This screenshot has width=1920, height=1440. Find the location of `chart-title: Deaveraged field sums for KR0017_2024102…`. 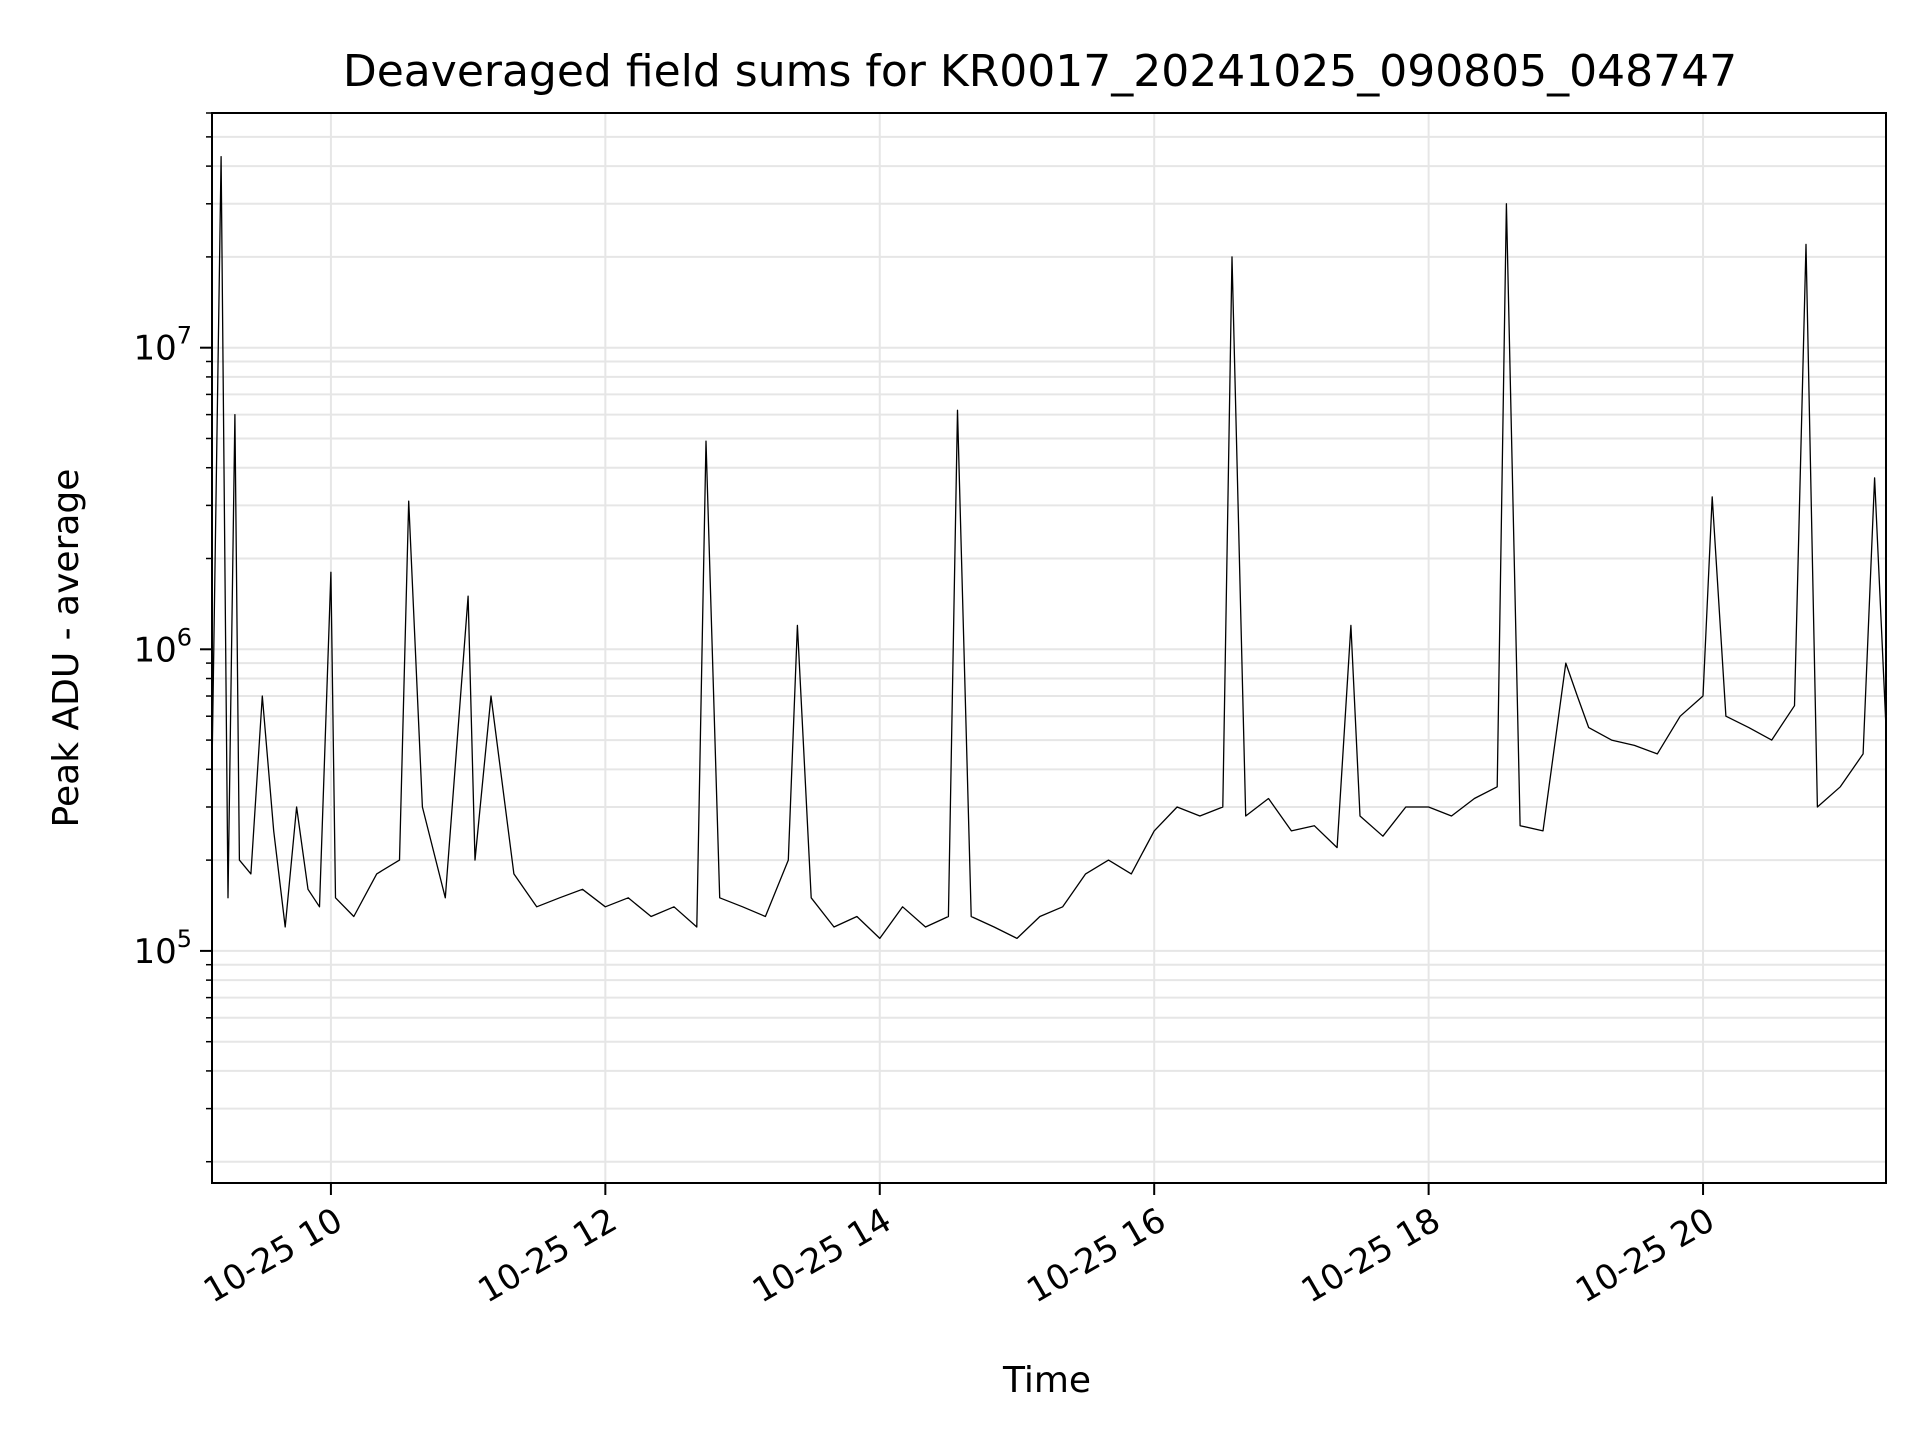

chart-title: Deaveraged field sums for KR0017_2024102… is located at coordinates (1040, 71).